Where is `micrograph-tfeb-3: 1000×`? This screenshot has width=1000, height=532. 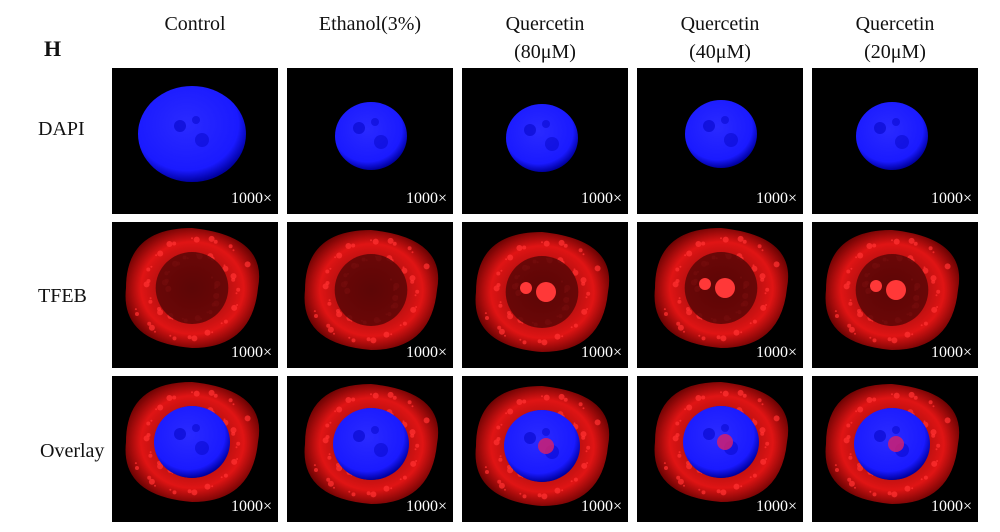
micrograph-tfeb-3: 1000× is located at coordinates (545, 295).